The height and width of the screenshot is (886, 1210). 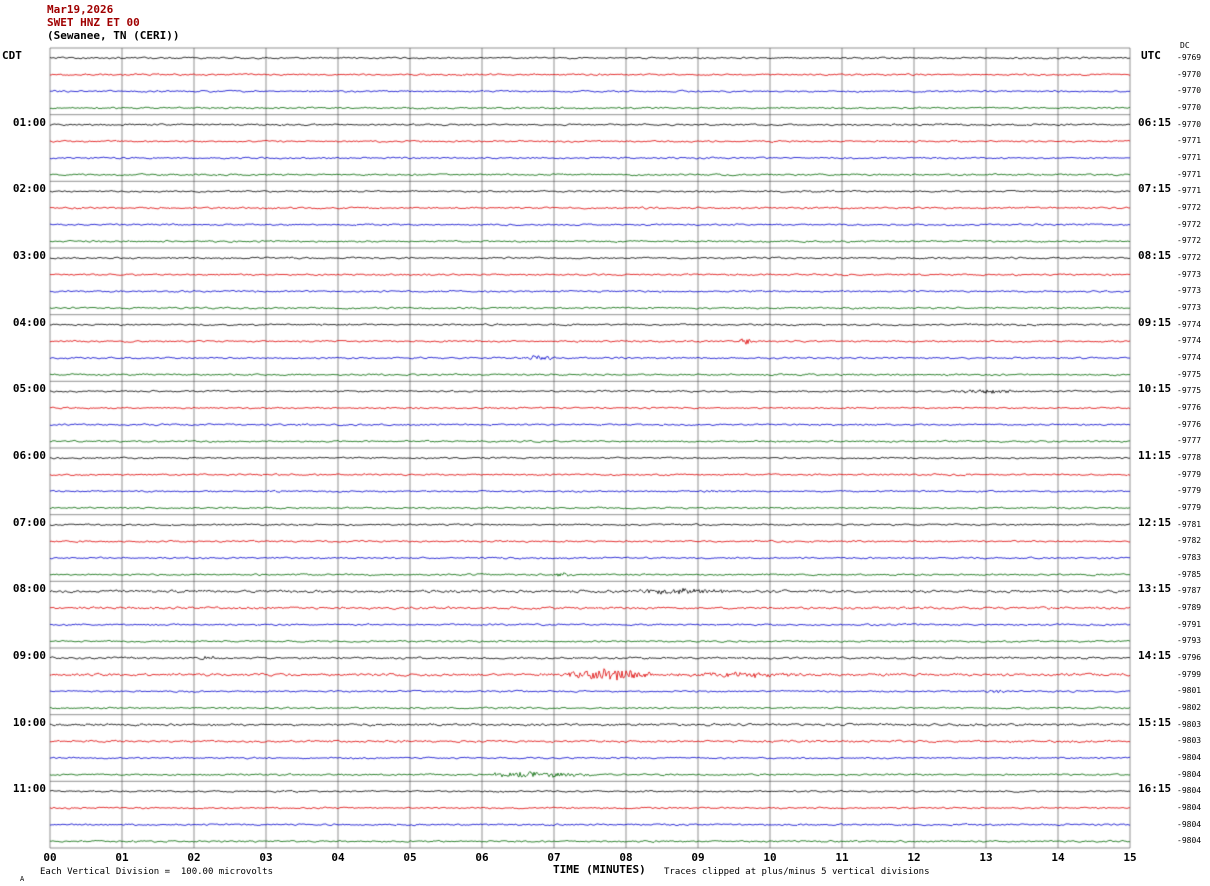 What do you see at coordinates (29, 722) in the screenshot?
I see `left-hour-label: 10:00` at bounding box center [29, 722].